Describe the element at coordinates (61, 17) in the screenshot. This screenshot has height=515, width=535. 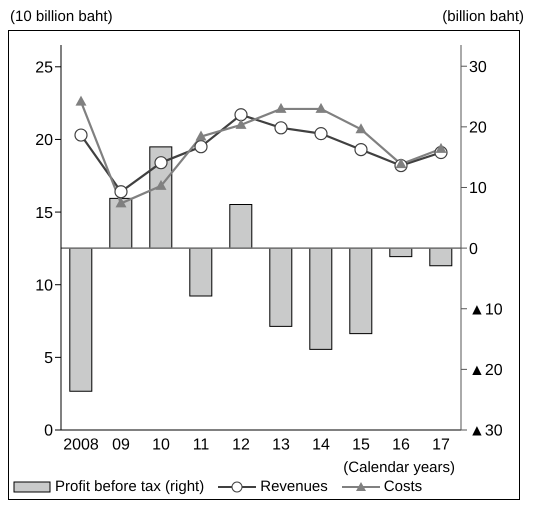
I see `y-axis-title: (10 billion baht)` at that location.